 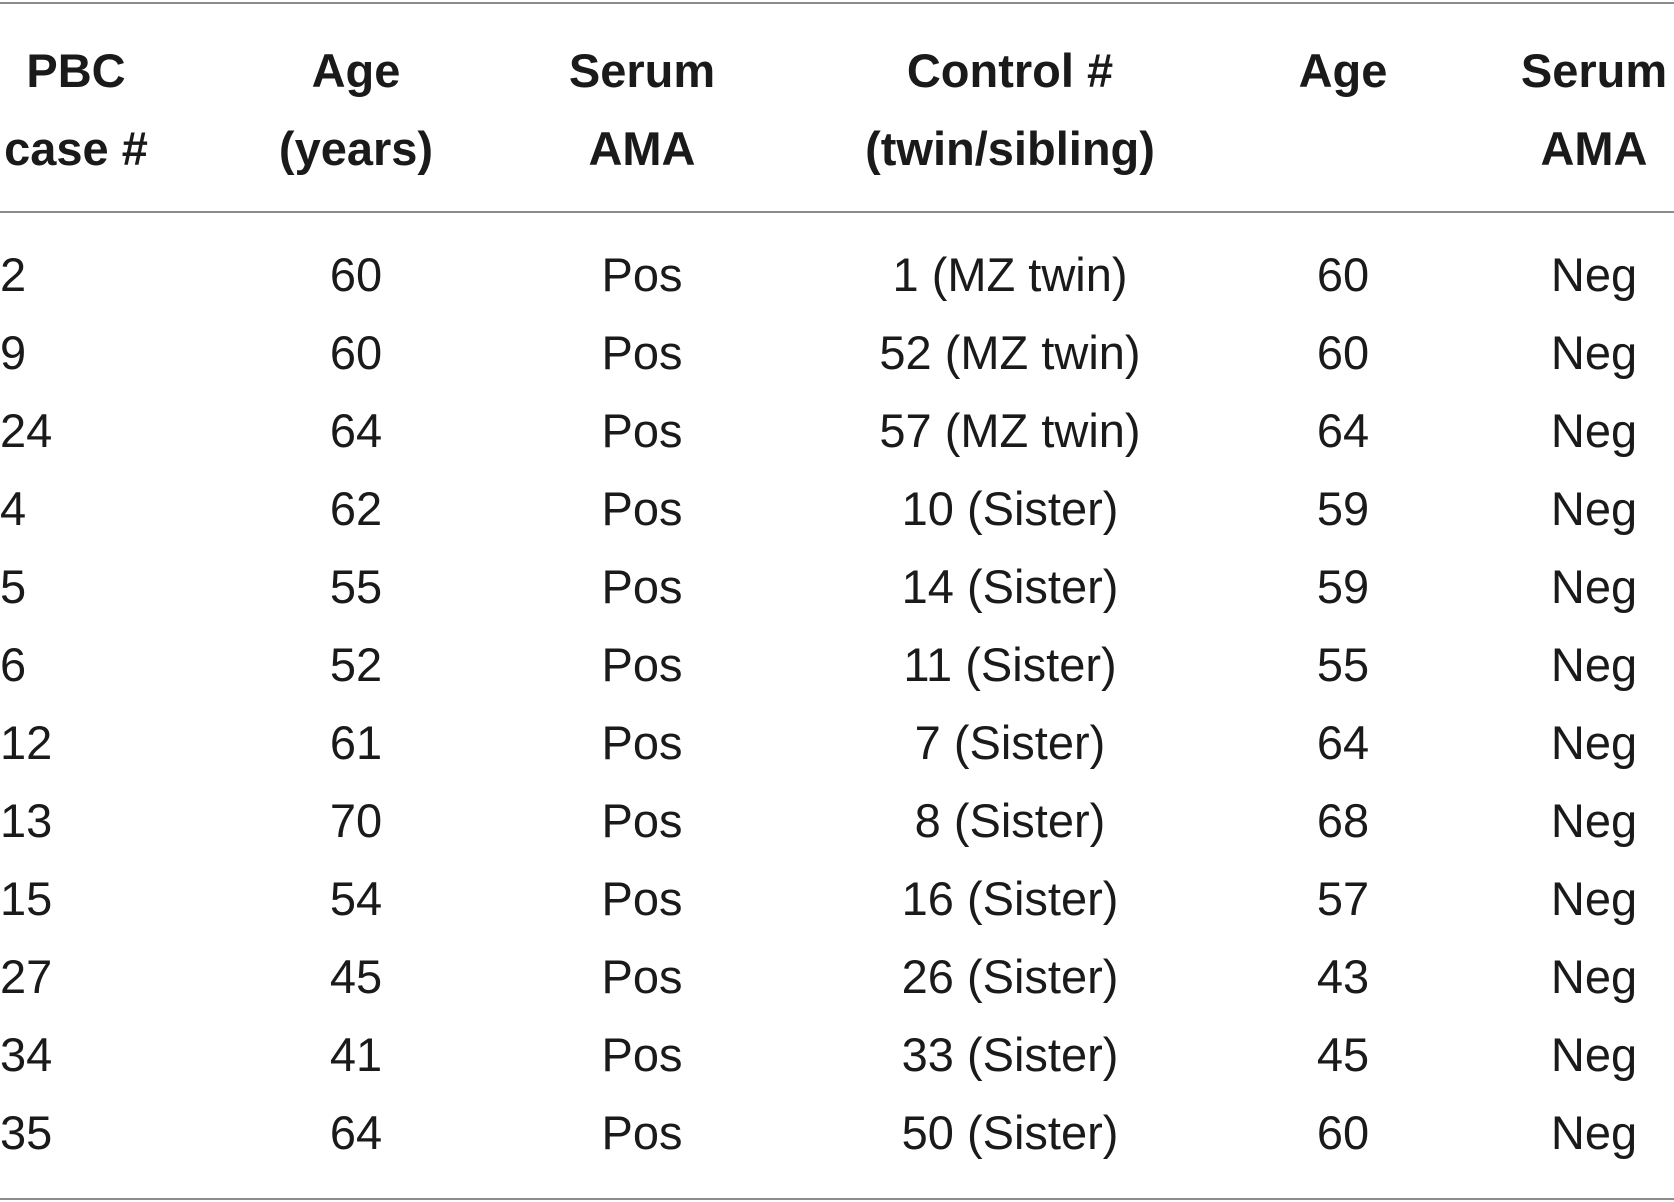 What do you see at coordinates (1010, 508) in the screenshot?
I see `cell-control: 10 (Sister)` at bounding box center [1010, 508].